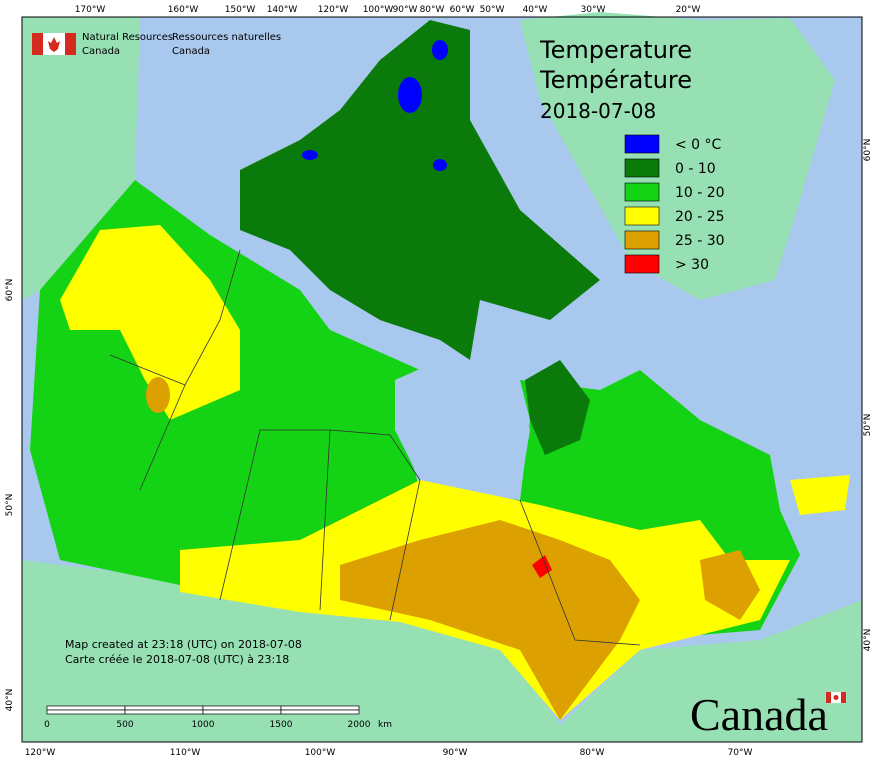 Image resolution: width=880 pixels, height=764 pixels. What do you see at coordinates (759, 714) in the screenshot?
I see `wordmark: Canada` at bounding box center [759, 714].